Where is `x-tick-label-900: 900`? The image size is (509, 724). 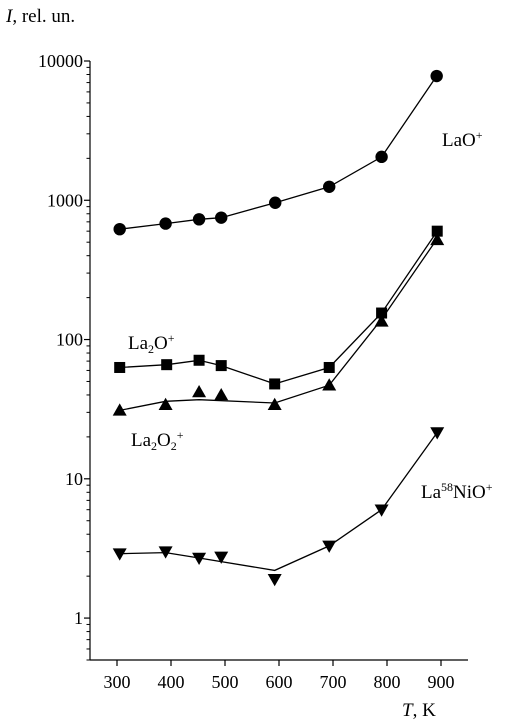 x-tick-label-900: 900 is located at coordinates (441, 682).